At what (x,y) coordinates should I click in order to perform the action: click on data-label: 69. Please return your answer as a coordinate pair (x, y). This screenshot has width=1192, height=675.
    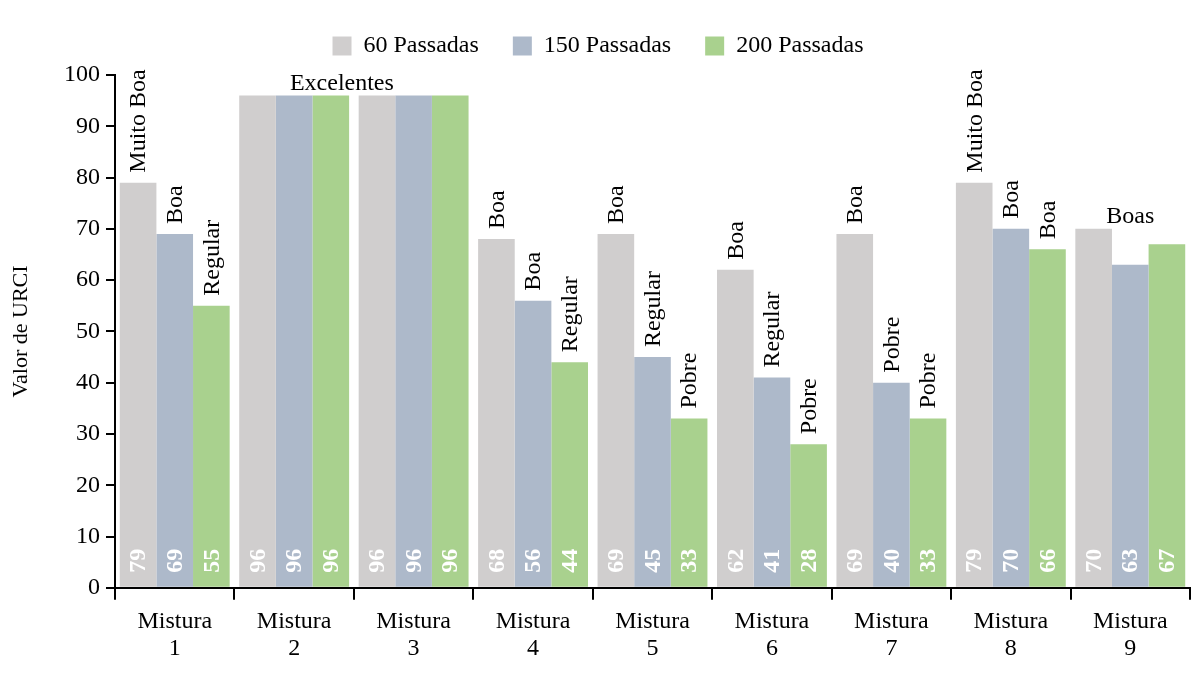
    Looking at the image, I should click on (173, 560).